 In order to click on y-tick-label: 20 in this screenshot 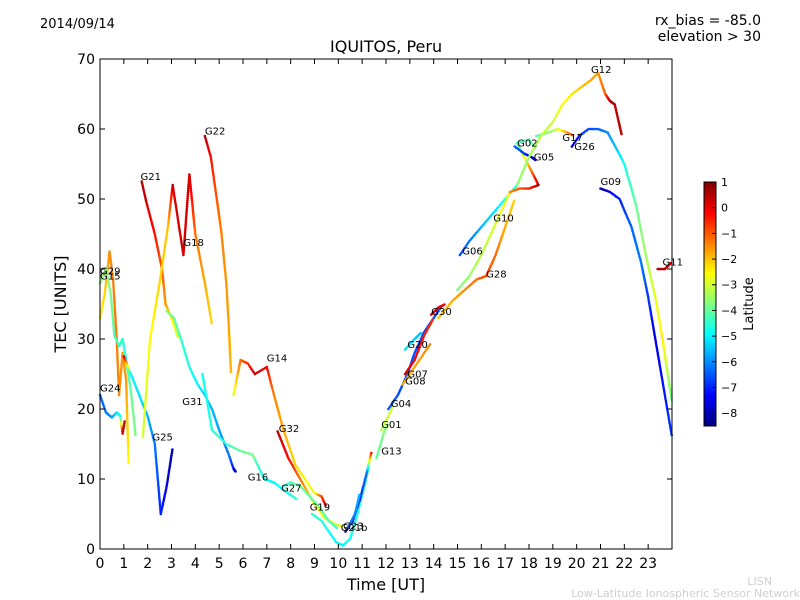, I will do `click(86, 410)`.